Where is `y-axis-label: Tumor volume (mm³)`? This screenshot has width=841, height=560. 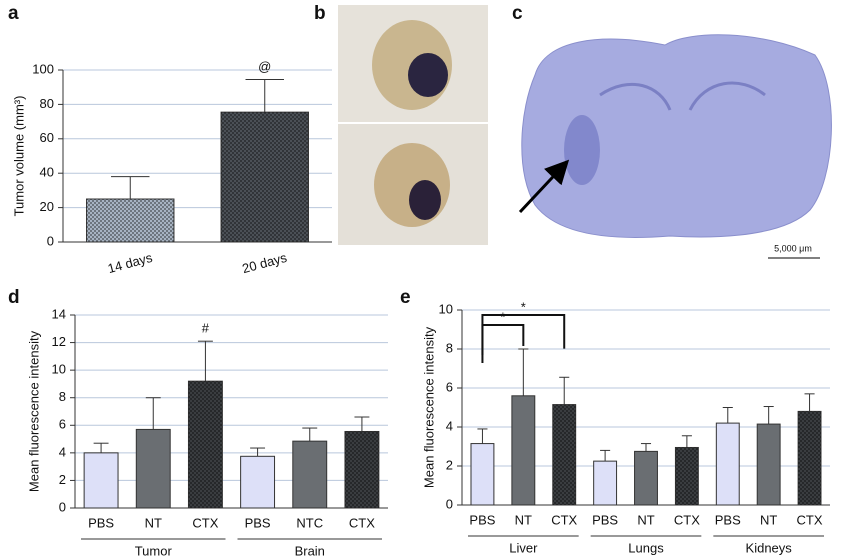
y-axis-label: Tumor volume (mm³) is located at coordinates (18, 156).